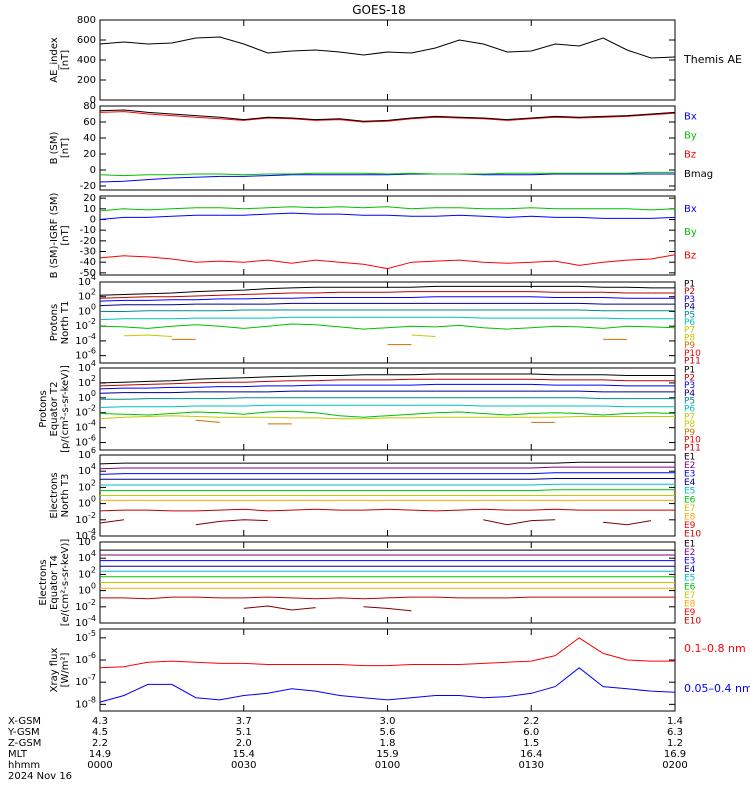  What do you see at coordinates (689, 338) in the screenshot?
I see `legend-p8: P8` at bounding box center [689, 338].